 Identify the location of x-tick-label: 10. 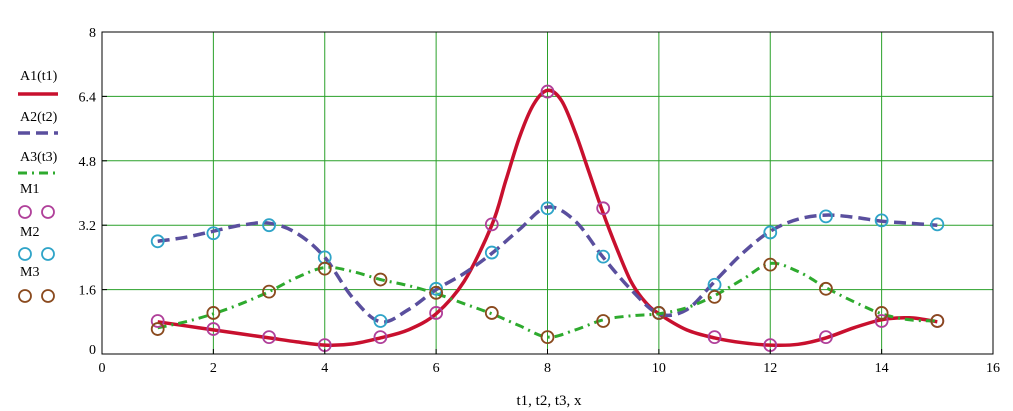
(659, 368).